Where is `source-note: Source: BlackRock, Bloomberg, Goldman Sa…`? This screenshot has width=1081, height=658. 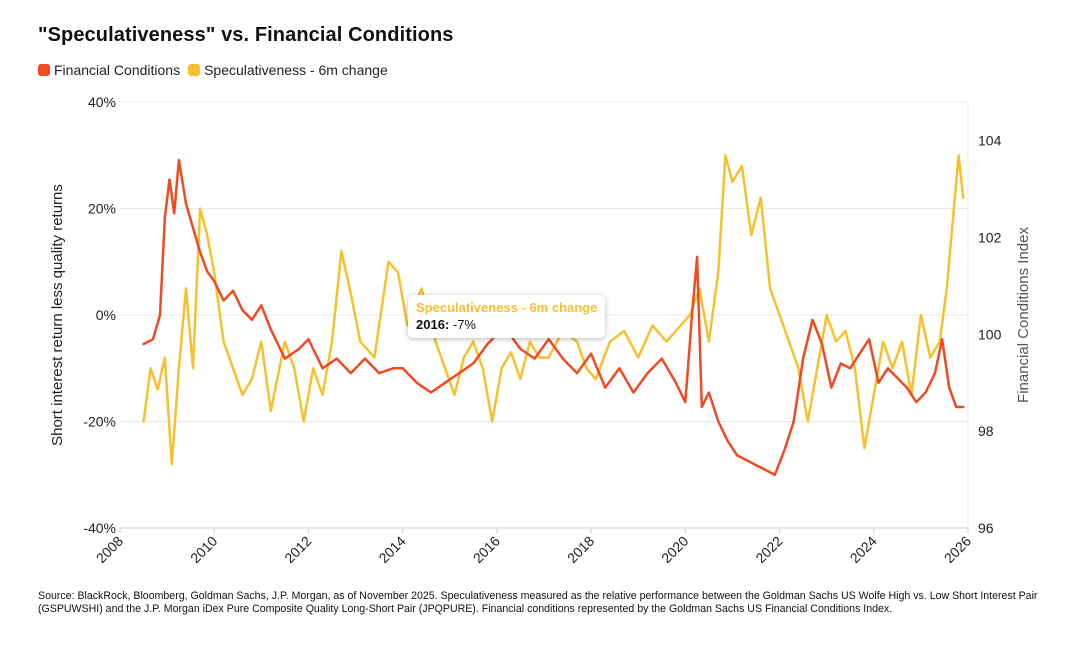
source-note: Source: BlackRock, Bloomberg, Goldman Sa… is located at coordinates (538, 602).